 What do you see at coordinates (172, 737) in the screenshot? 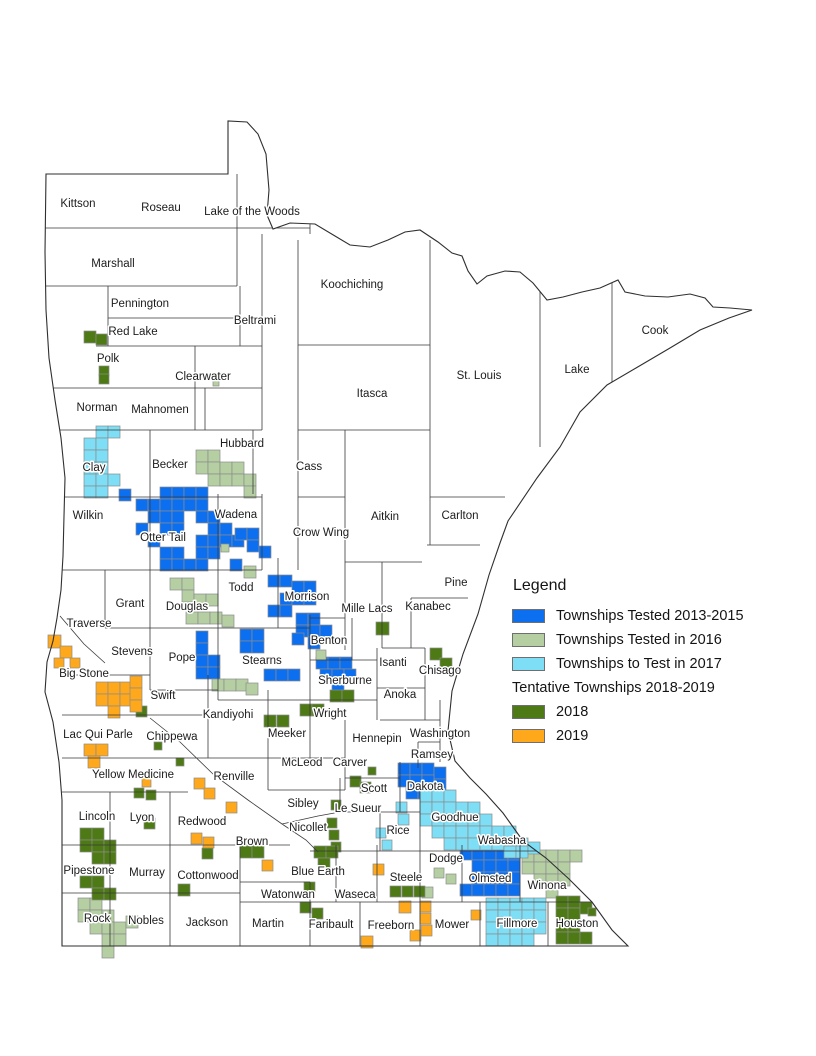
I see `county-label-chippewa: Chippewa` at bounding box center [172, 737].